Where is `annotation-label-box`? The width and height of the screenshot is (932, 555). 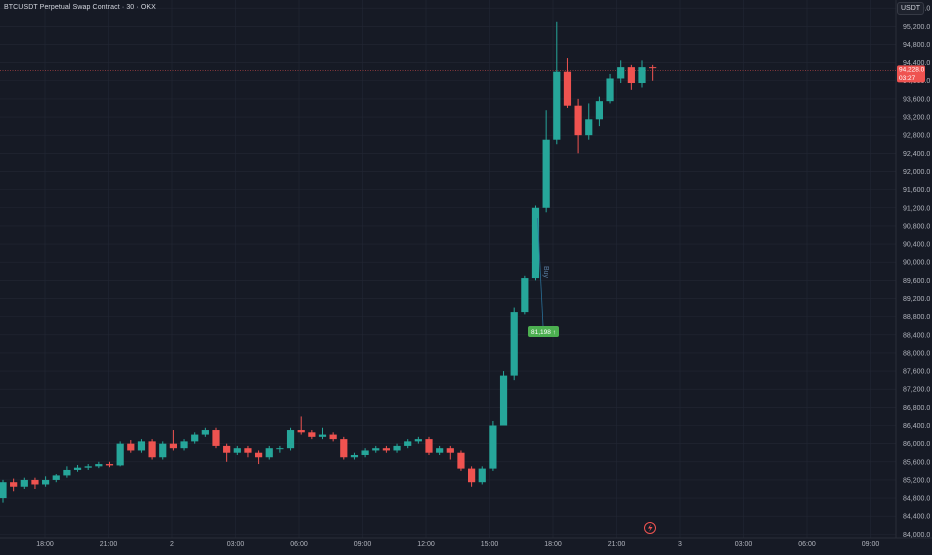 annotation-label-box is located at coordinates (543, 331).